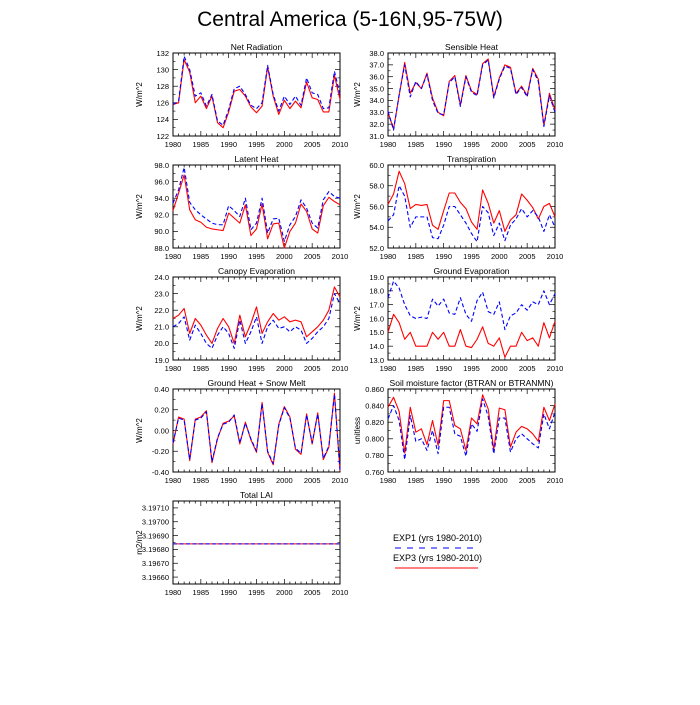 The image size is (700, 705). I want to click on y-tick-label: 34.0, so click(376, 100).